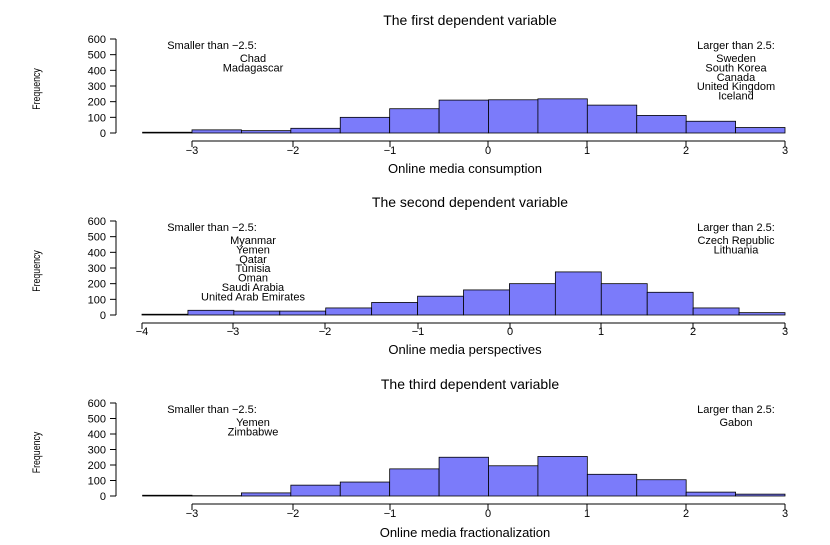 The width and height of the screenshot is (830, 545). What do you see at coordinates (142, 332) in the screenshot?
I see `x-tick-label: −4` at bounding box center [142, 332].